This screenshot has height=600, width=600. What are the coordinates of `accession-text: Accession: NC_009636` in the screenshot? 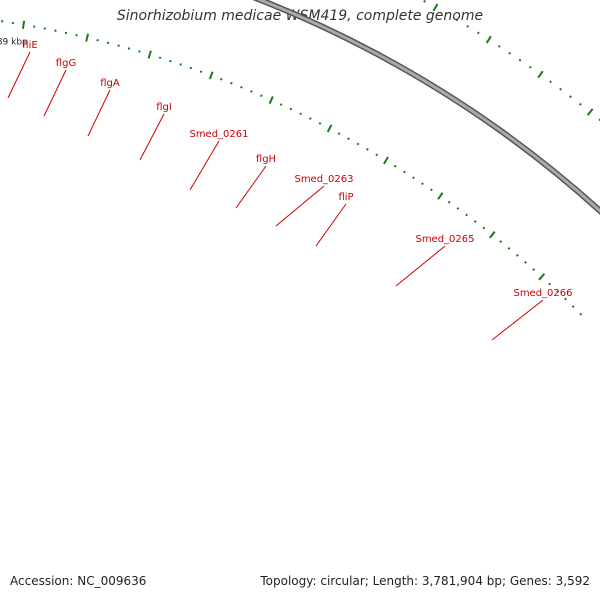 It's located at (78, 581).